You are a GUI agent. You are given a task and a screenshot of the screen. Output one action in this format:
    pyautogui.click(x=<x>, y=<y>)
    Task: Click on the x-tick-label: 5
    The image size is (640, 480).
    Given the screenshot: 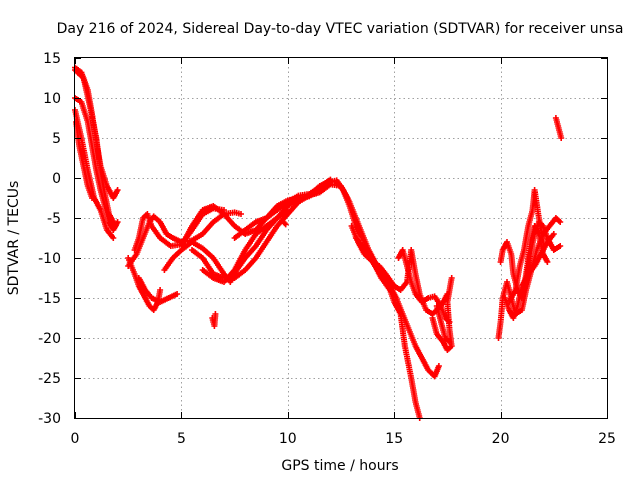 What is the action you would take?
    pyautogui.click(x=181, y=439)
    